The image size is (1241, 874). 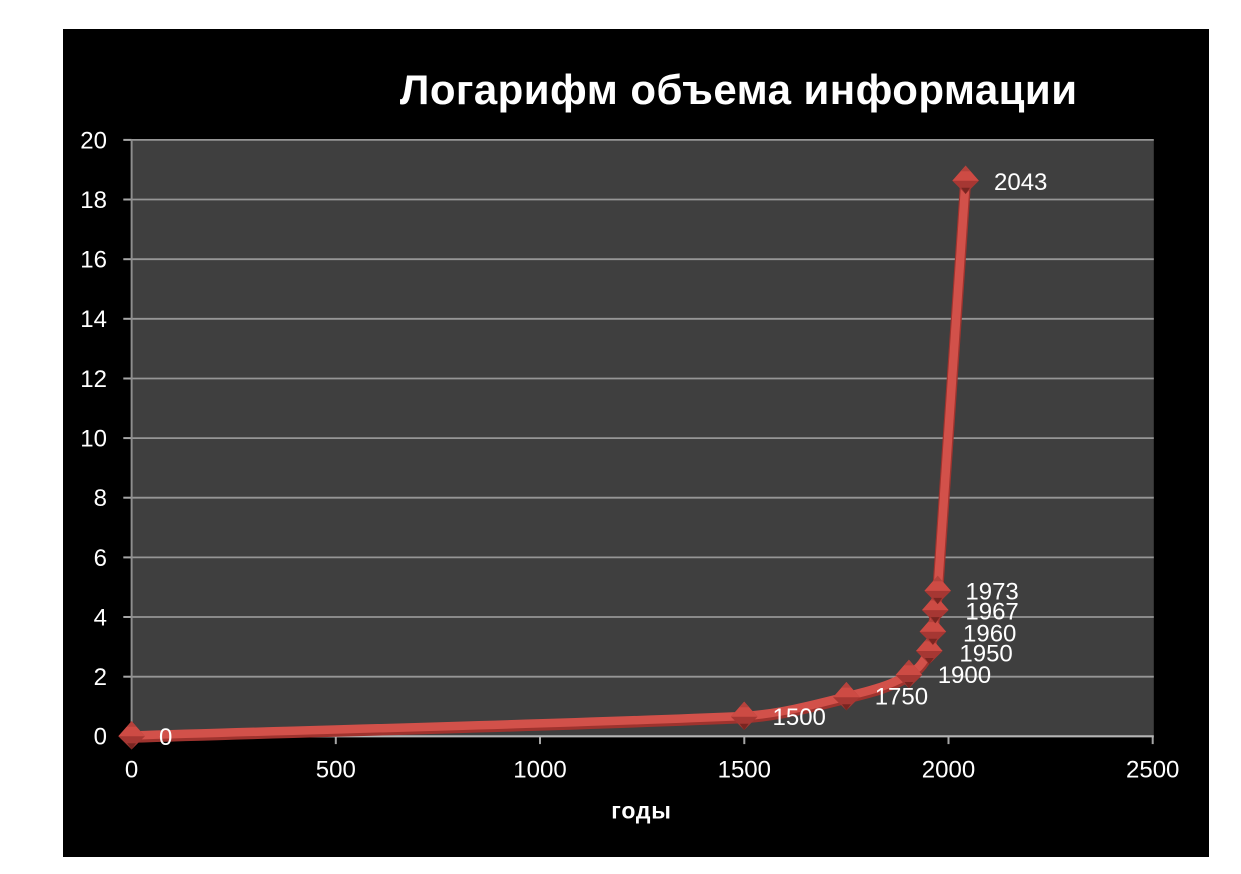 I want to click on svg-text: 1973, so click(x=991, y=591).